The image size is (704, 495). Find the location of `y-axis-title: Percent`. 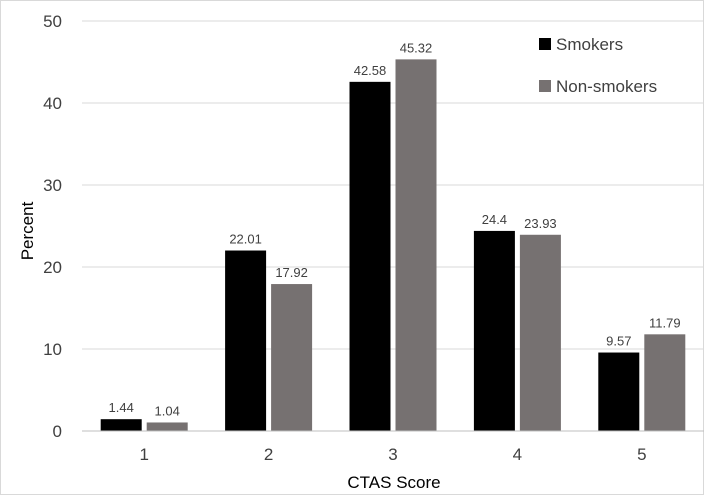

y-axis-title: Percent is located at coordinates (27, 230).